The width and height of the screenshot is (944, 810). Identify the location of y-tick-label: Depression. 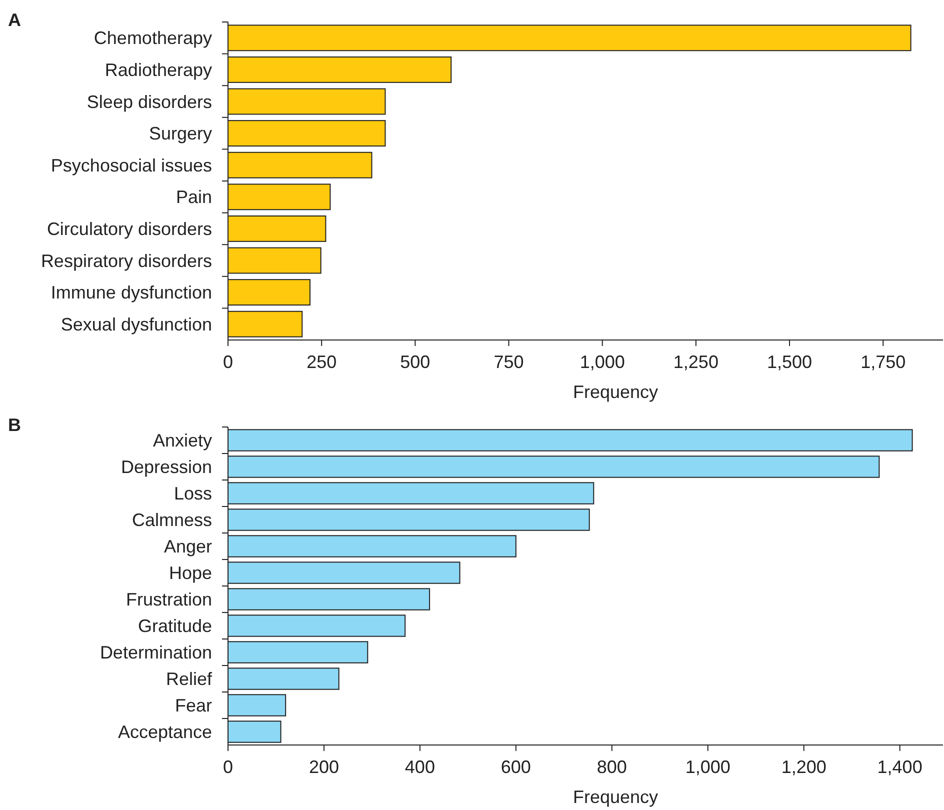
(166, 467).